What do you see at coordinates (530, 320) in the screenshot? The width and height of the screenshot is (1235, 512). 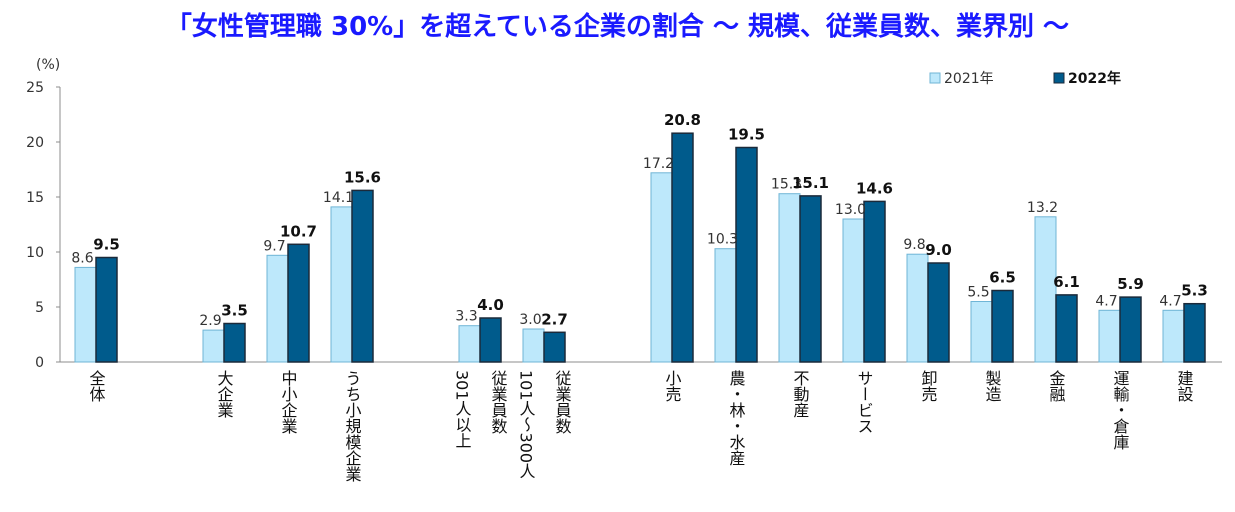 I see `data-label-2021-5: 3.0` at bounding box center [530, 320].